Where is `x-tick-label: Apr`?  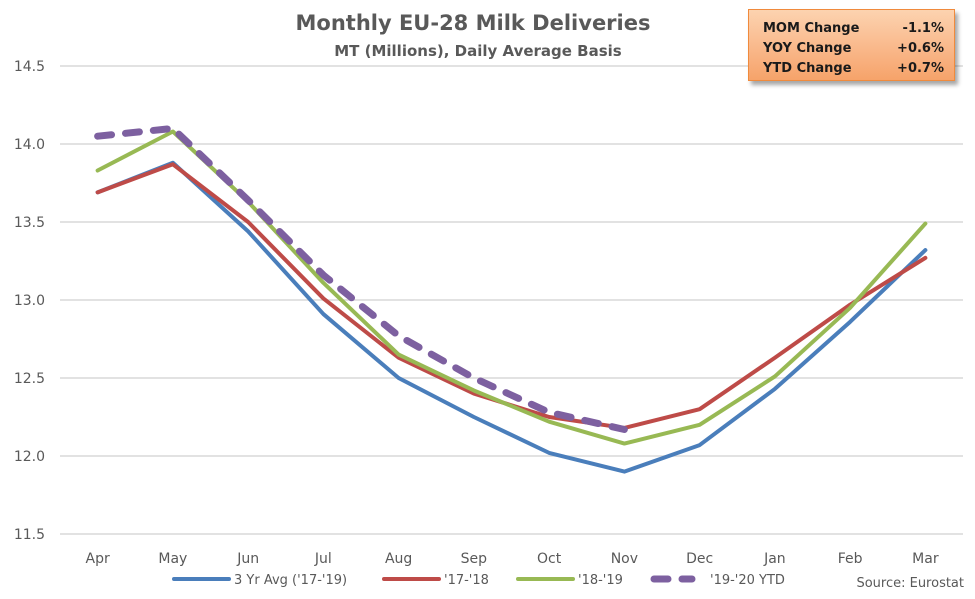
x-tick-label: Apr is located at coordinates (98, 559).